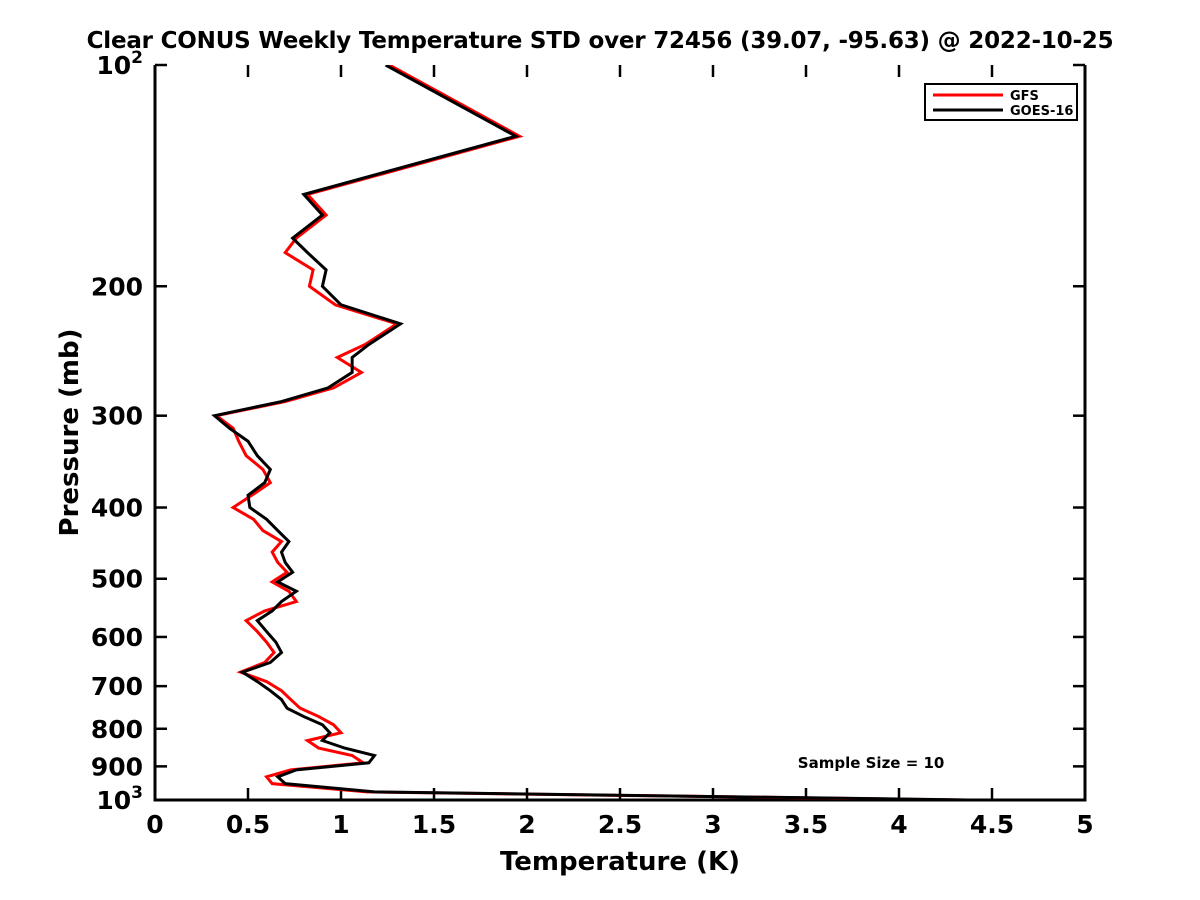 The image size is (1200, 900). What do you see at coordinates (992, 824) in the screenshot?
I see `x-tick-label-9: 4.5` at bounding box center [992, 824].